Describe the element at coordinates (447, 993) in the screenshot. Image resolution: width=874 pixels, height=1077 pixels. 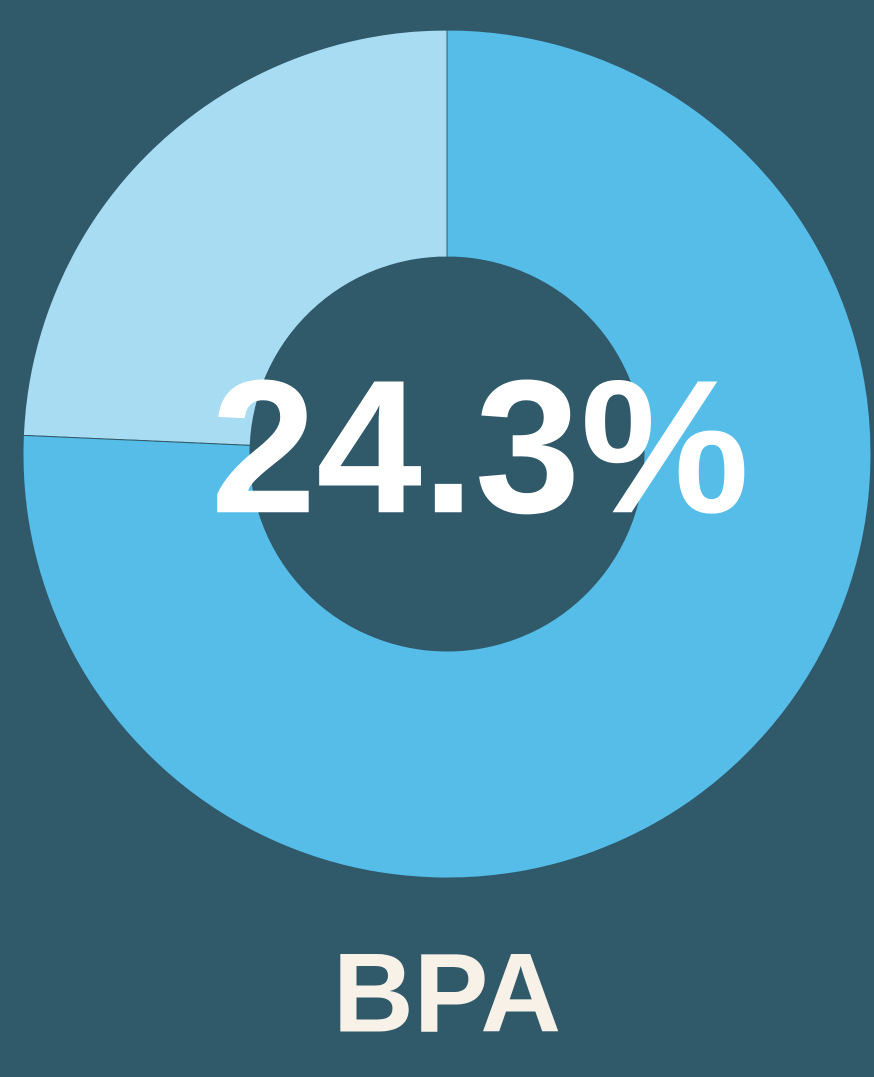
I see `category-label: BPA` at that location.